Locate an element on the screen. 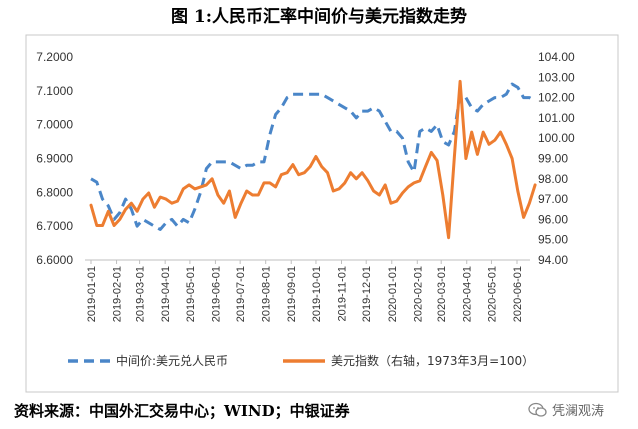  source-note: 资料来源：中国外汇交易中心；WIND；中银证券 is located at coordinates (182, 411).